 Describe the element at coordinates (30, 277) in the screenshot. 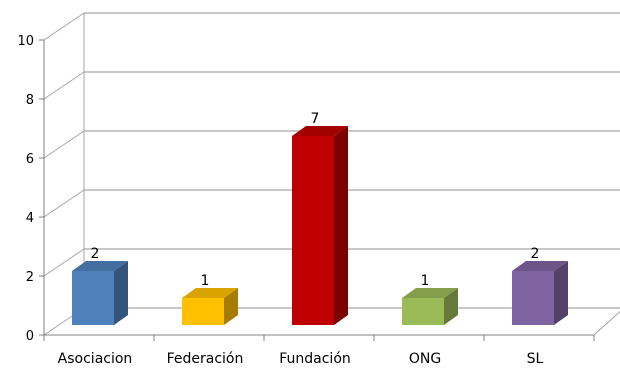

I see `y-tick-label: 2` at that location.